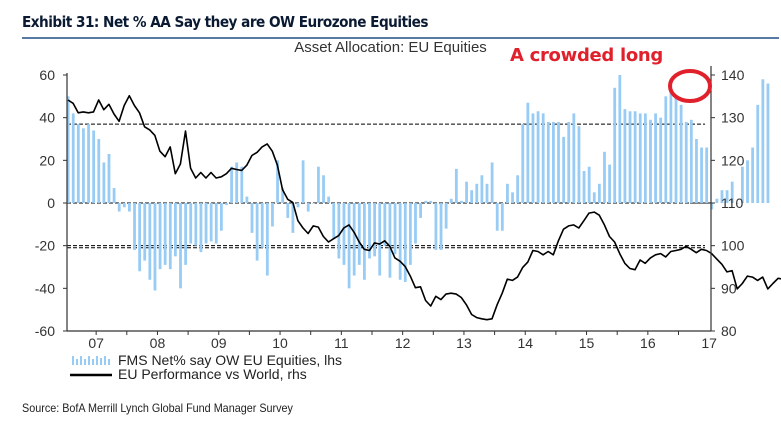 The height and width of the screenshot is (428, 781). I want to click on title-underline, so click(400, 38).